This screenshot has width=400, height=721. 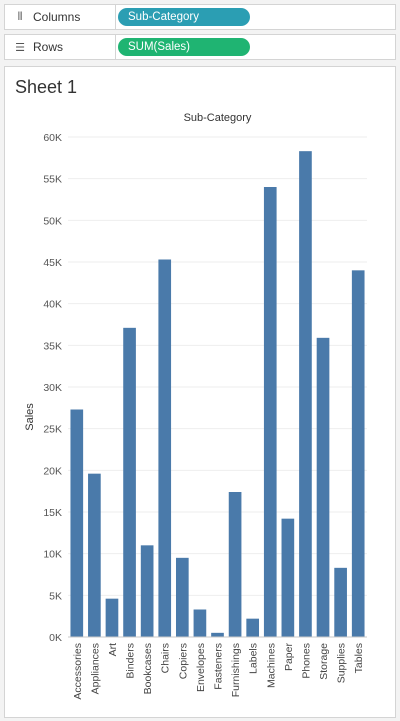 I want to click on bar-supplies, so click(x=340, y=602).